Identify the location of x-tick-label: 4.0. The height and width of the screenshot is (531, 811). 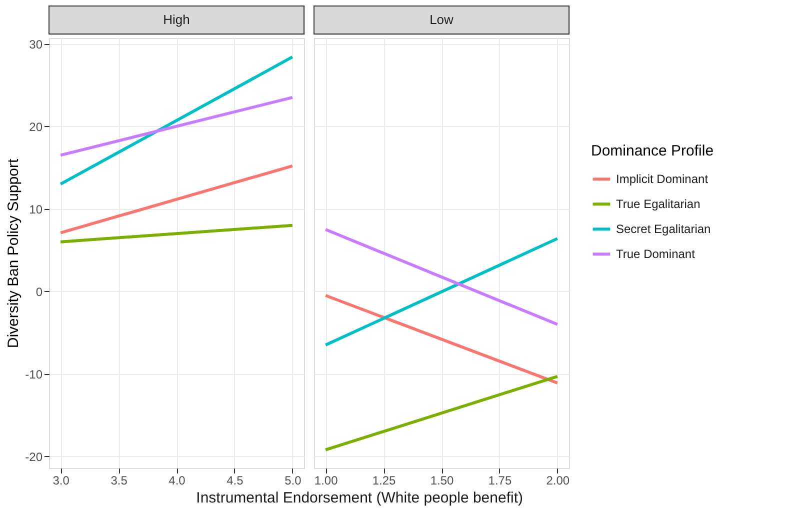
(177, 481).